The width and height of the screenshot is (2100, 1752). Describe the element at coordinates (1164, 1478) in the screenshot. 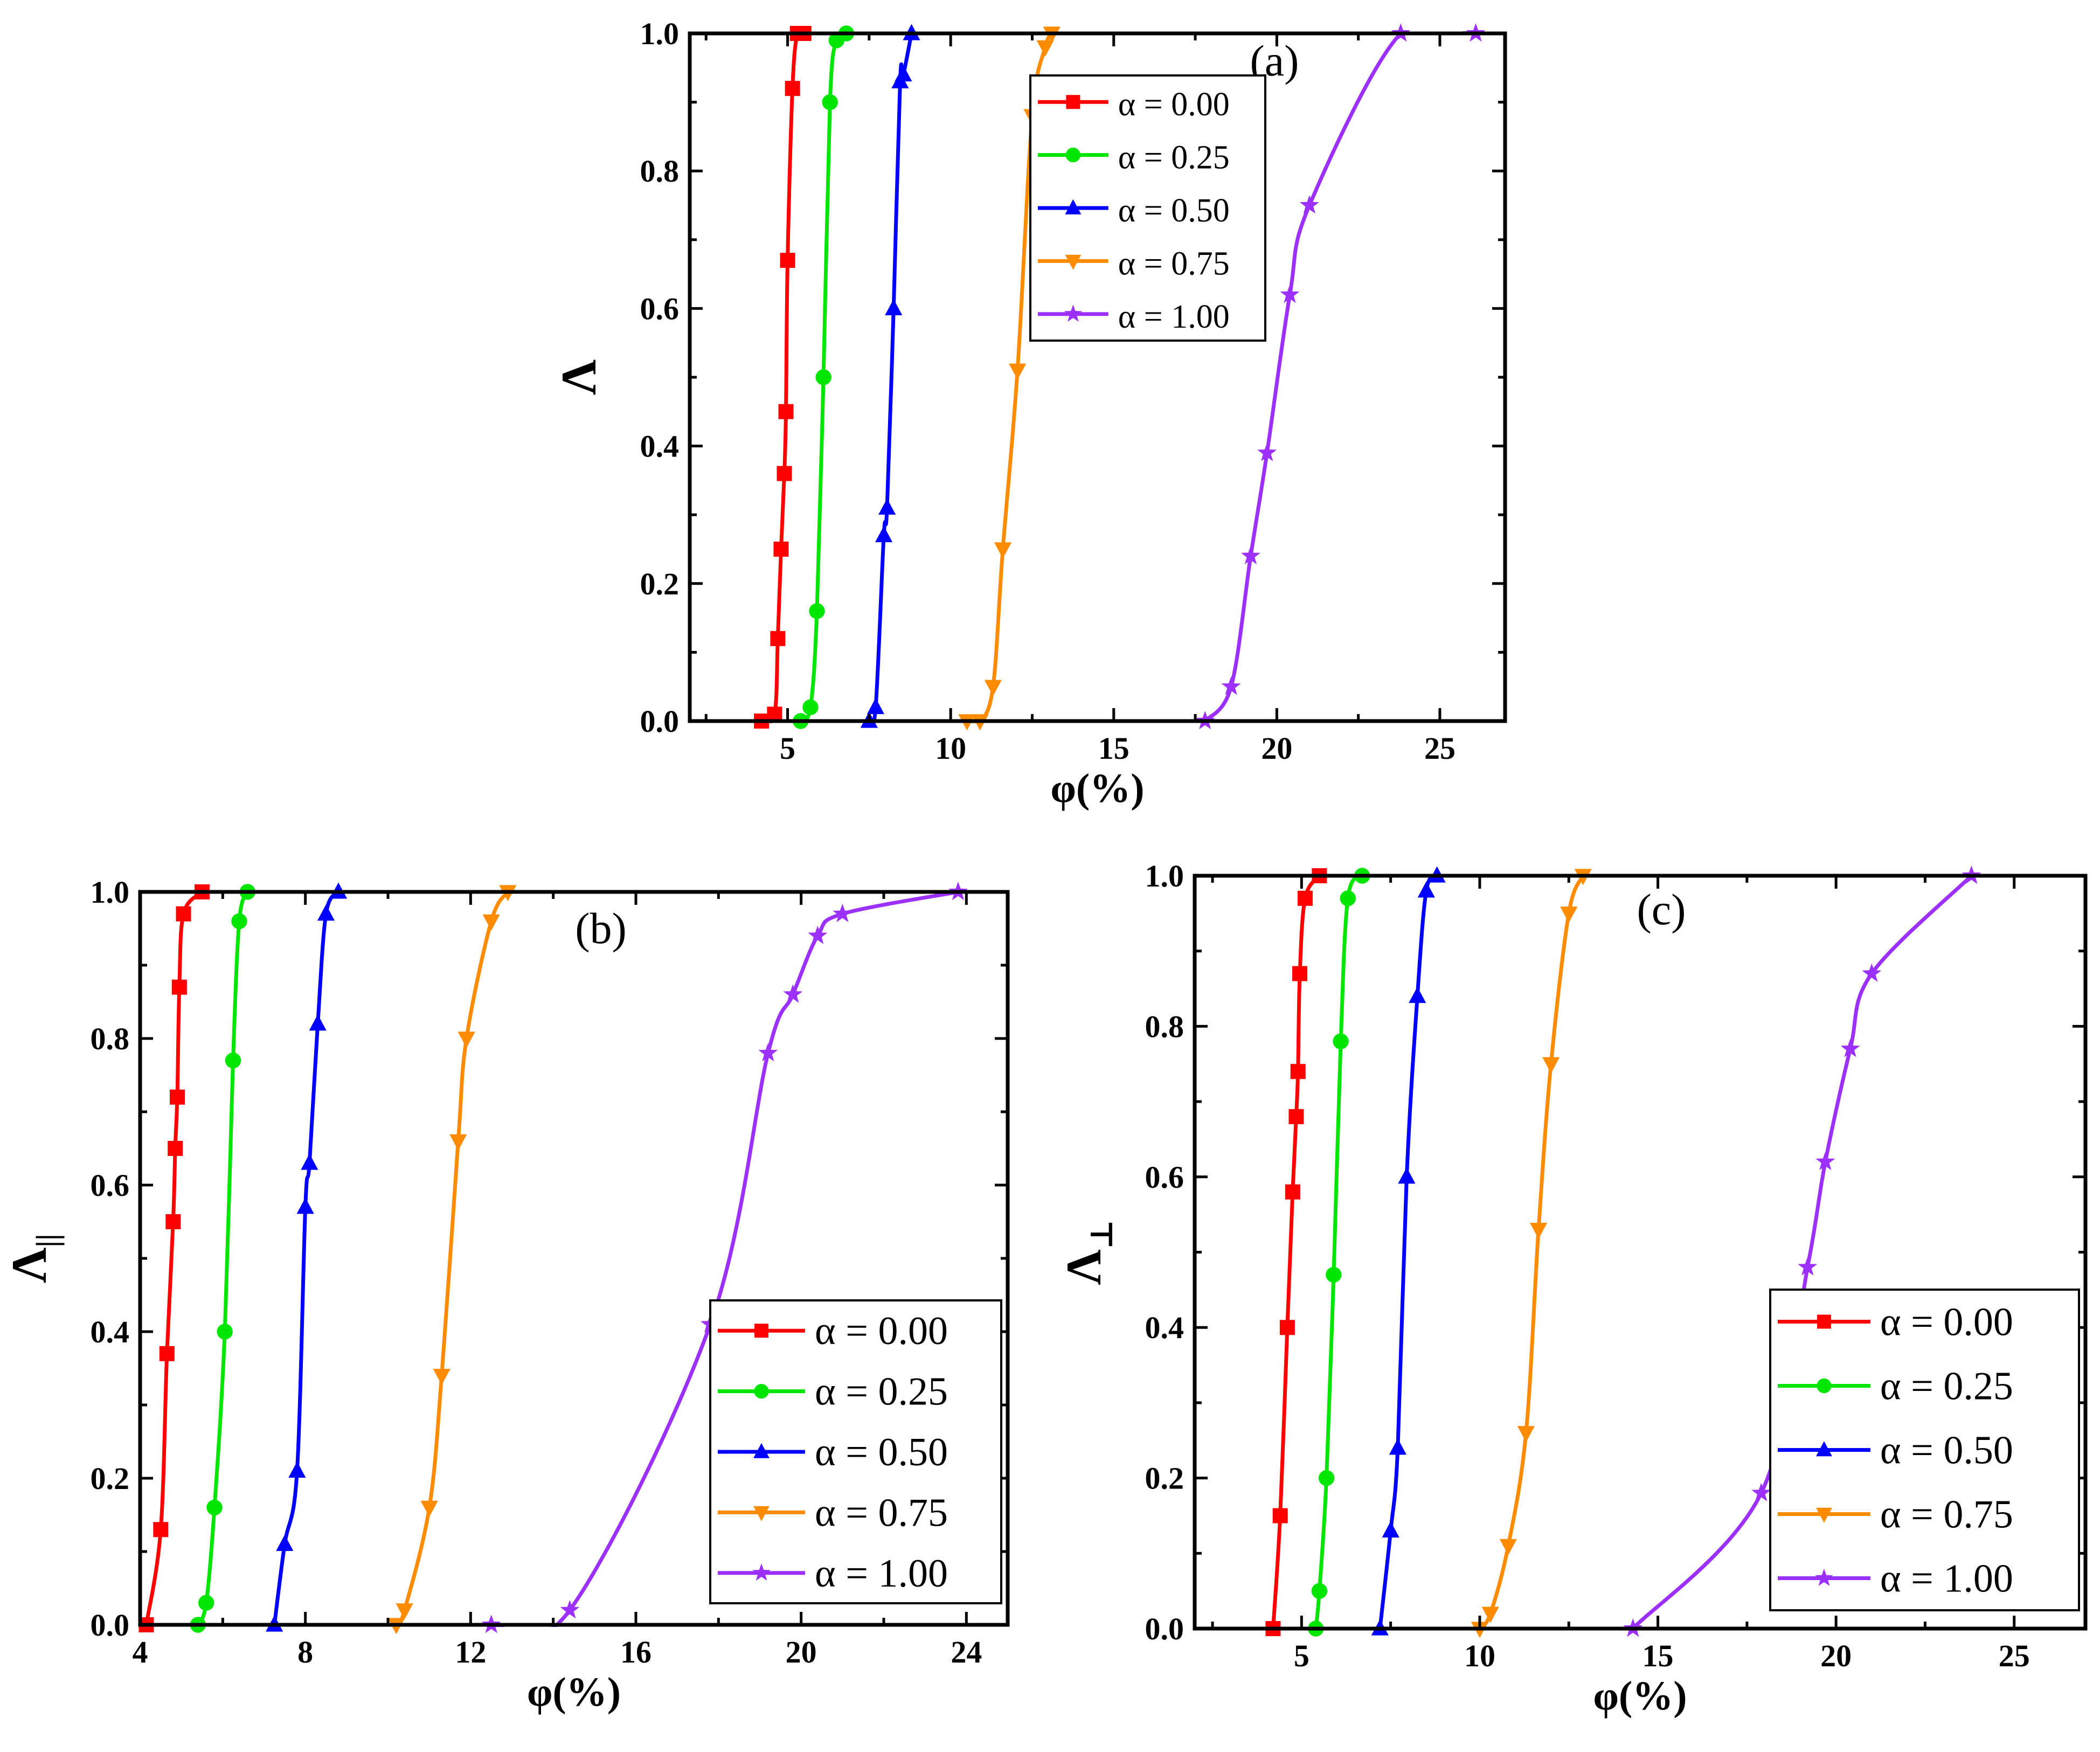

I see `y-tick-label: 0.2` at that location.